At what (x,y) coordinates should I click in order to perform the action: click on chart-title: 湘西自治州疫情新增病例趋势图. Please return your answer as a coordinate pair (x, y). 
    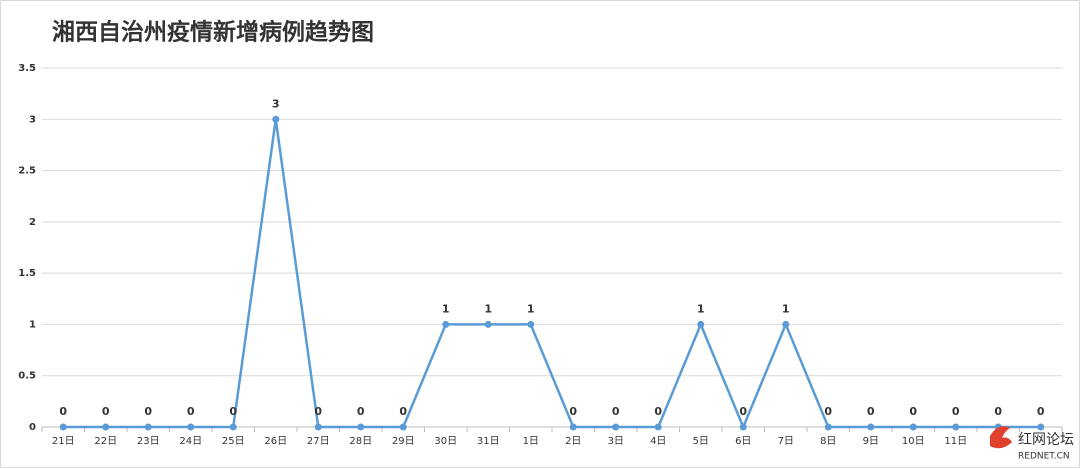
    Looking at the image, I should click on (213, 32).